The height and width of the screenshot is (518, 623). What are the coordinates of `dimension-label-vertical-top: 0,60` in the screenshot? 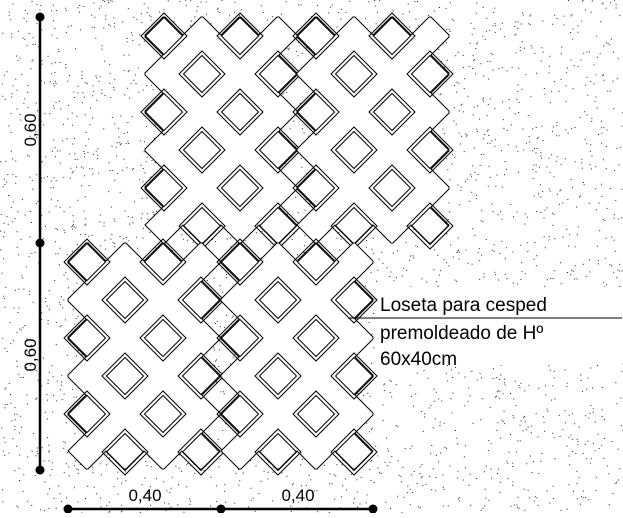 It's located at (30, 129).